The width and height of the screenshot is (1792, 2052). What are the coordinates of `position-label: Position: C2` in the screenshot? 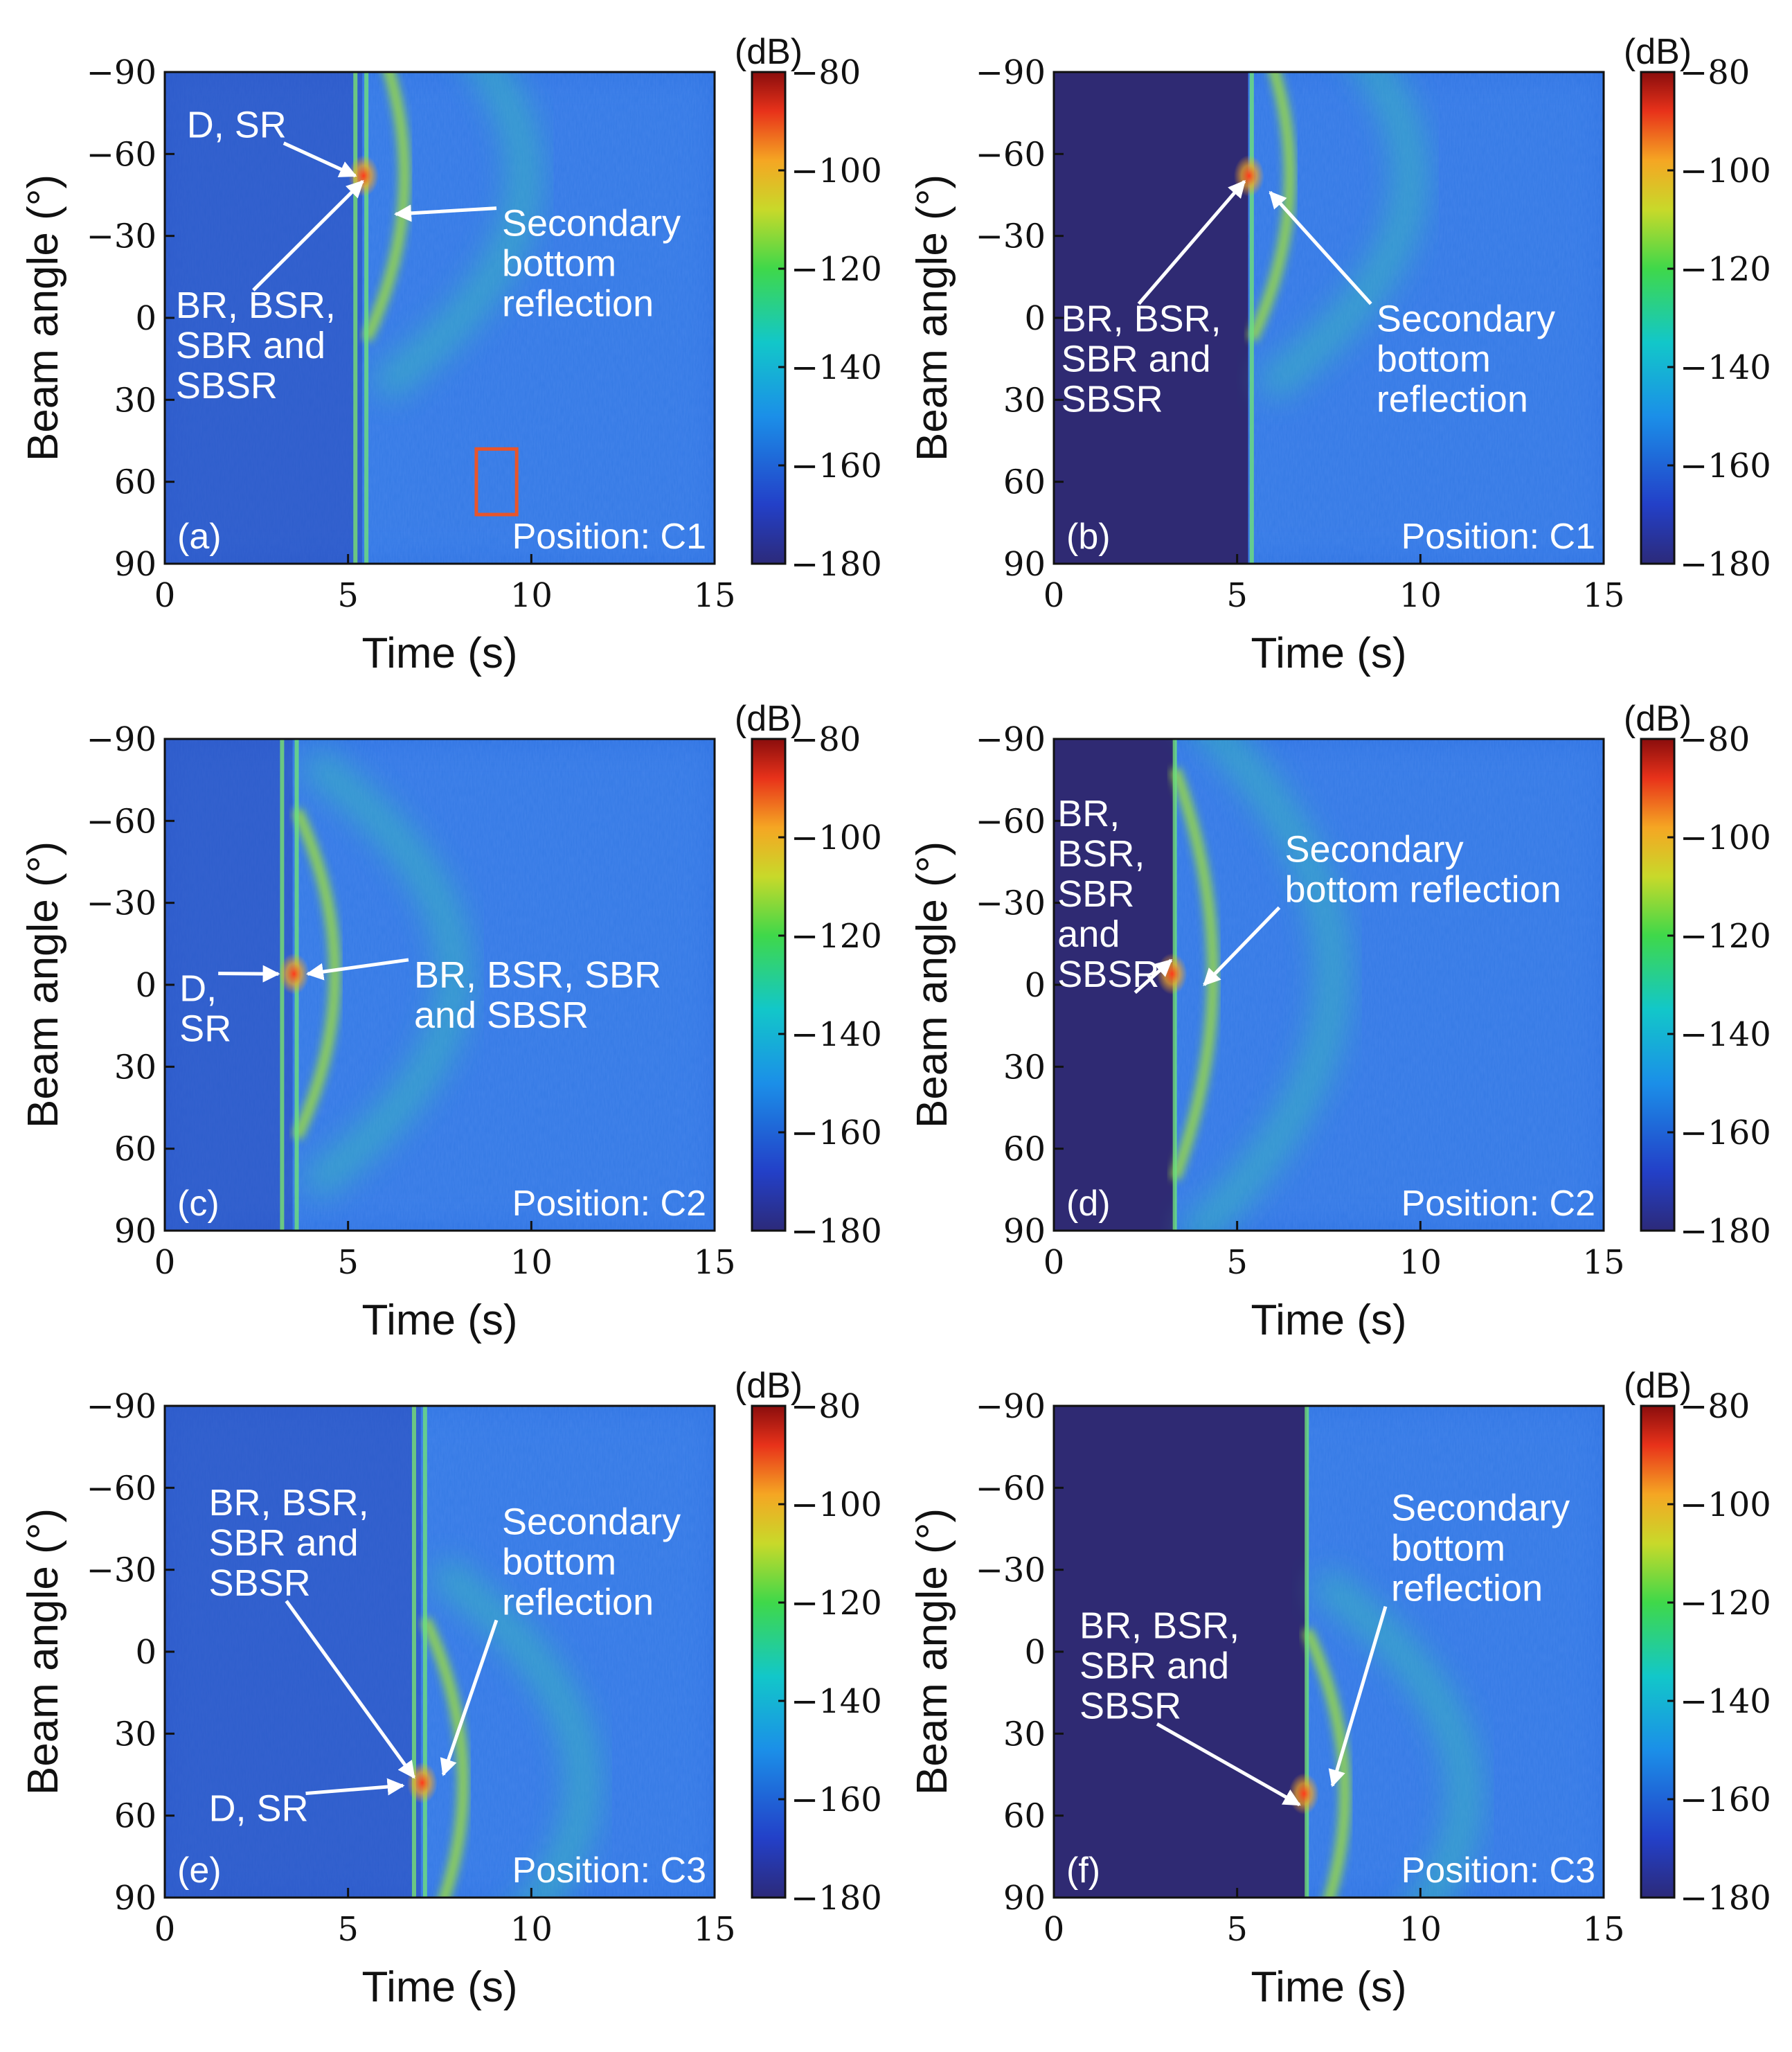 It's located at (609, 1204).